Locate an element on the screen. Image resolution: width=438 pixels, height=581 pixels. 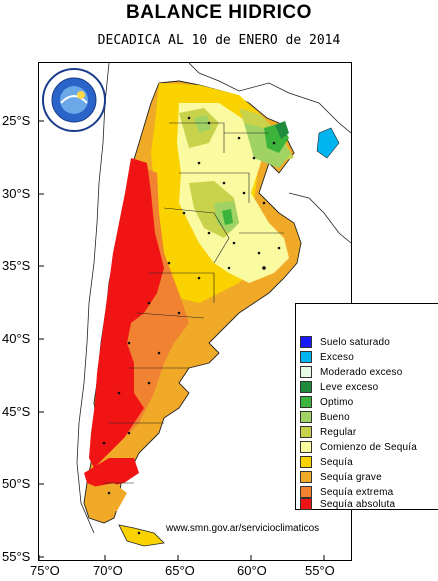
lon-label-60: 60°O is located at coordinates (252, 570).